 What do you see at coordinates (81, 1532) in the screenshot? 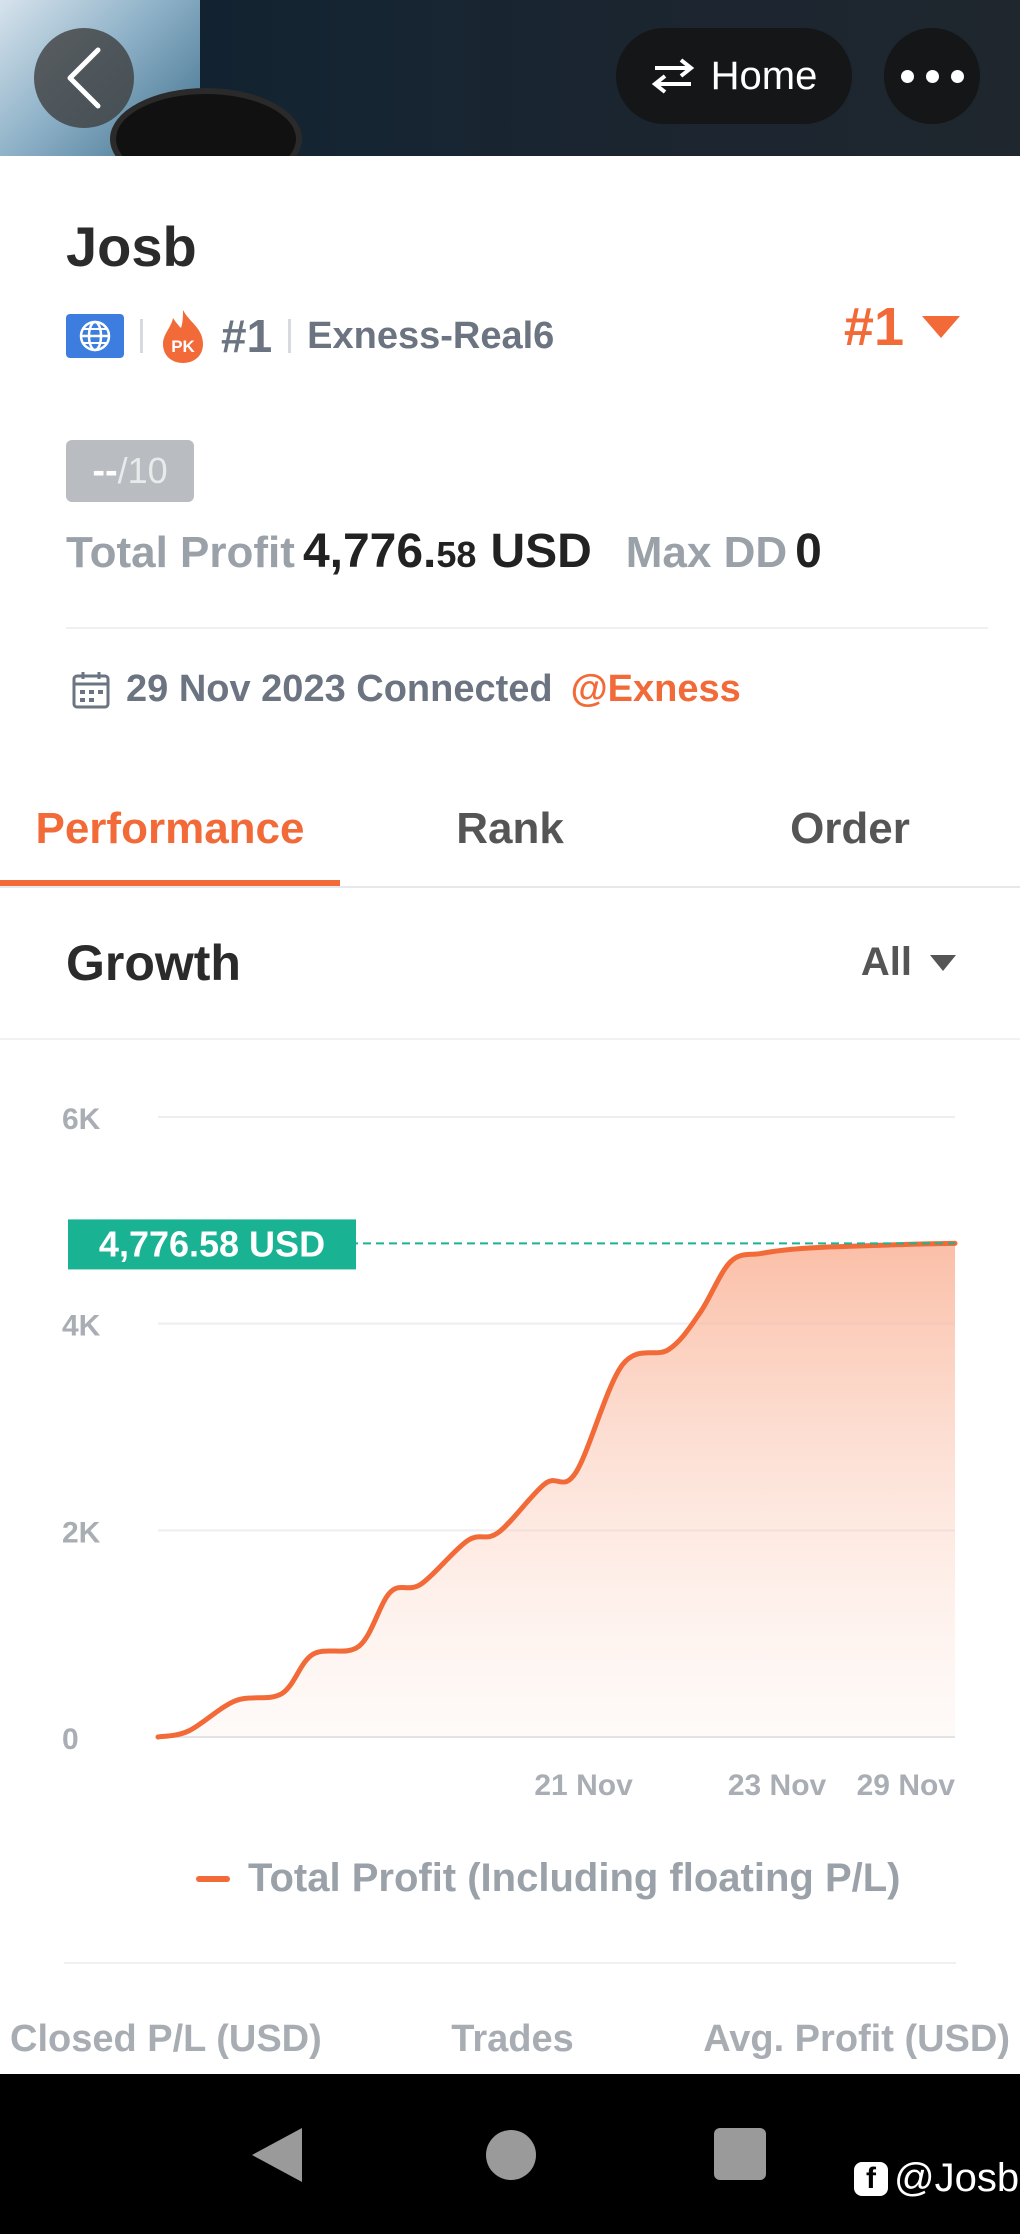
I see `y-tick-label: 2K` at bounding box center [81, 1532].